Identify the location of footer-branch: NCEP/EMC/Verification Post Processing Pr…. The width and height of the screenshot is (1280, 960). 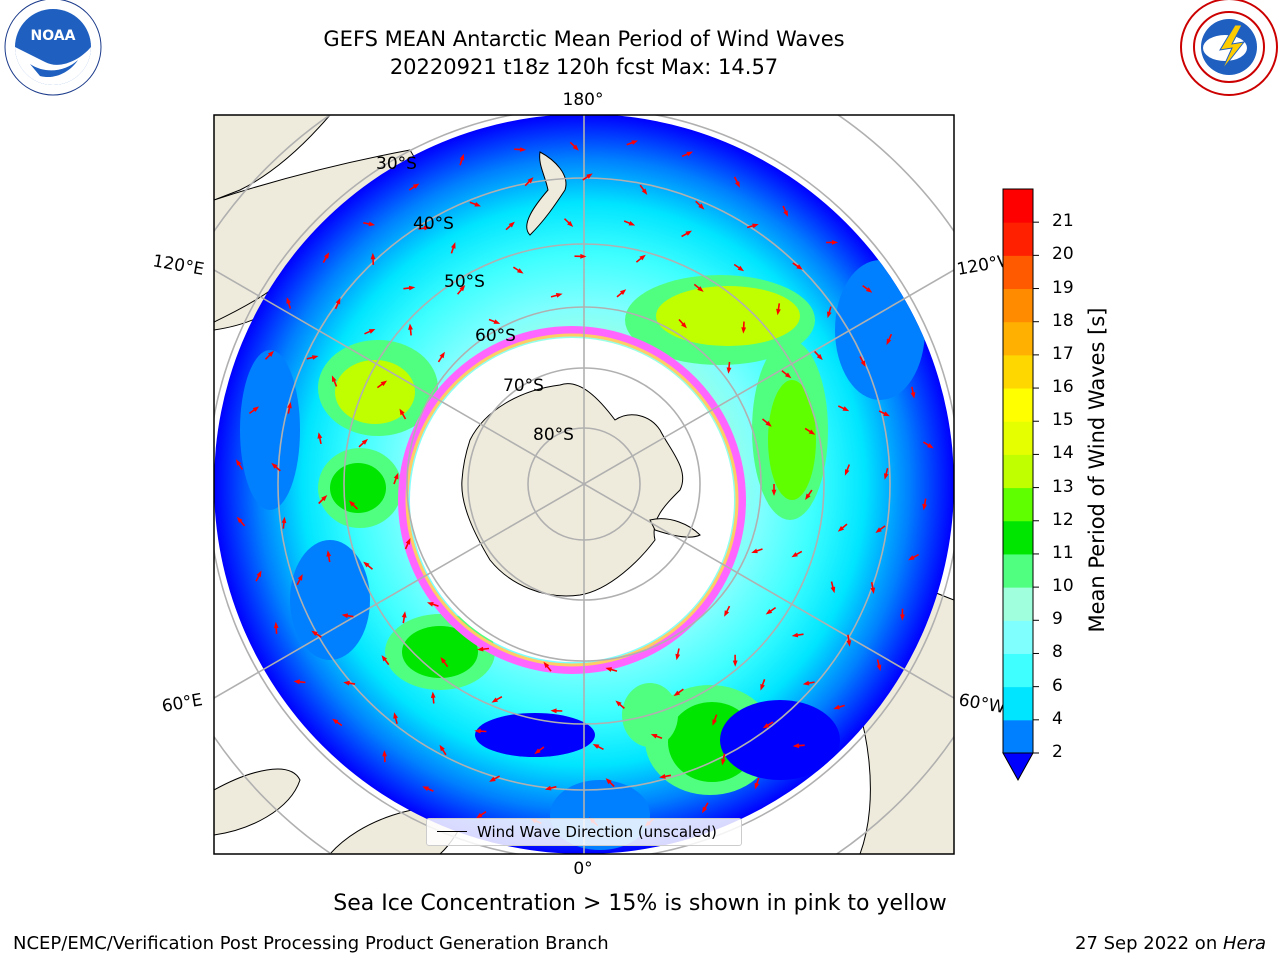
(311, 943).